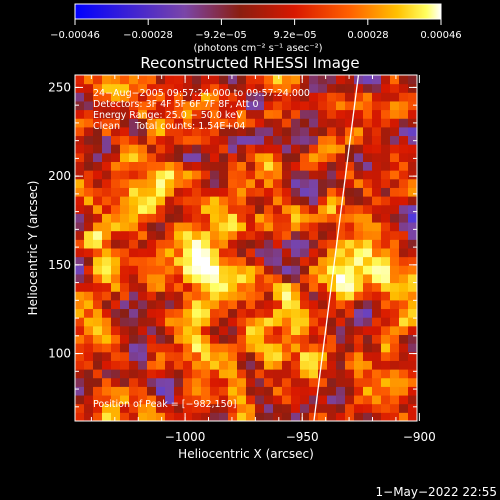 Image resolution: width=500 pixels, height=500 pixels. Describe the element at coordinates (164, 404) in the screenshot. I see `peak-position-label: Position of Peak = [−982,150]` at that location.